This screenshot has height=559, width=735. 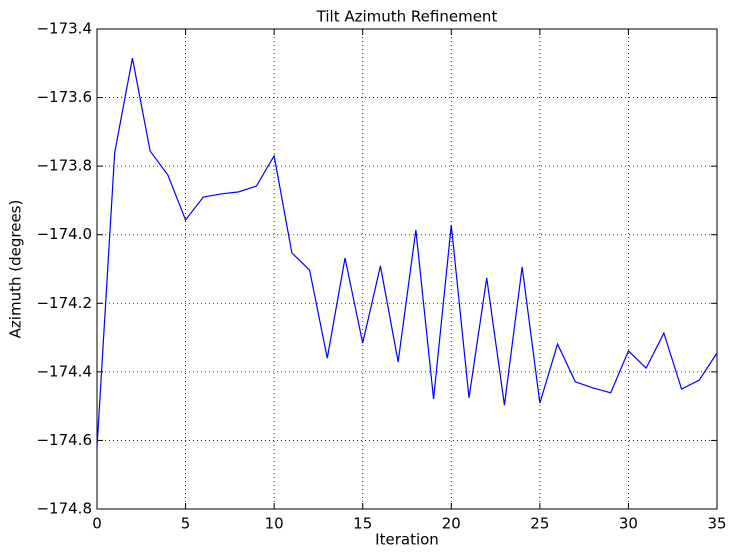 What do you see at coordinates (64, 509) in the screenshot?
I see `y-tick-label: −174.8` at bounding box center [64, 509].